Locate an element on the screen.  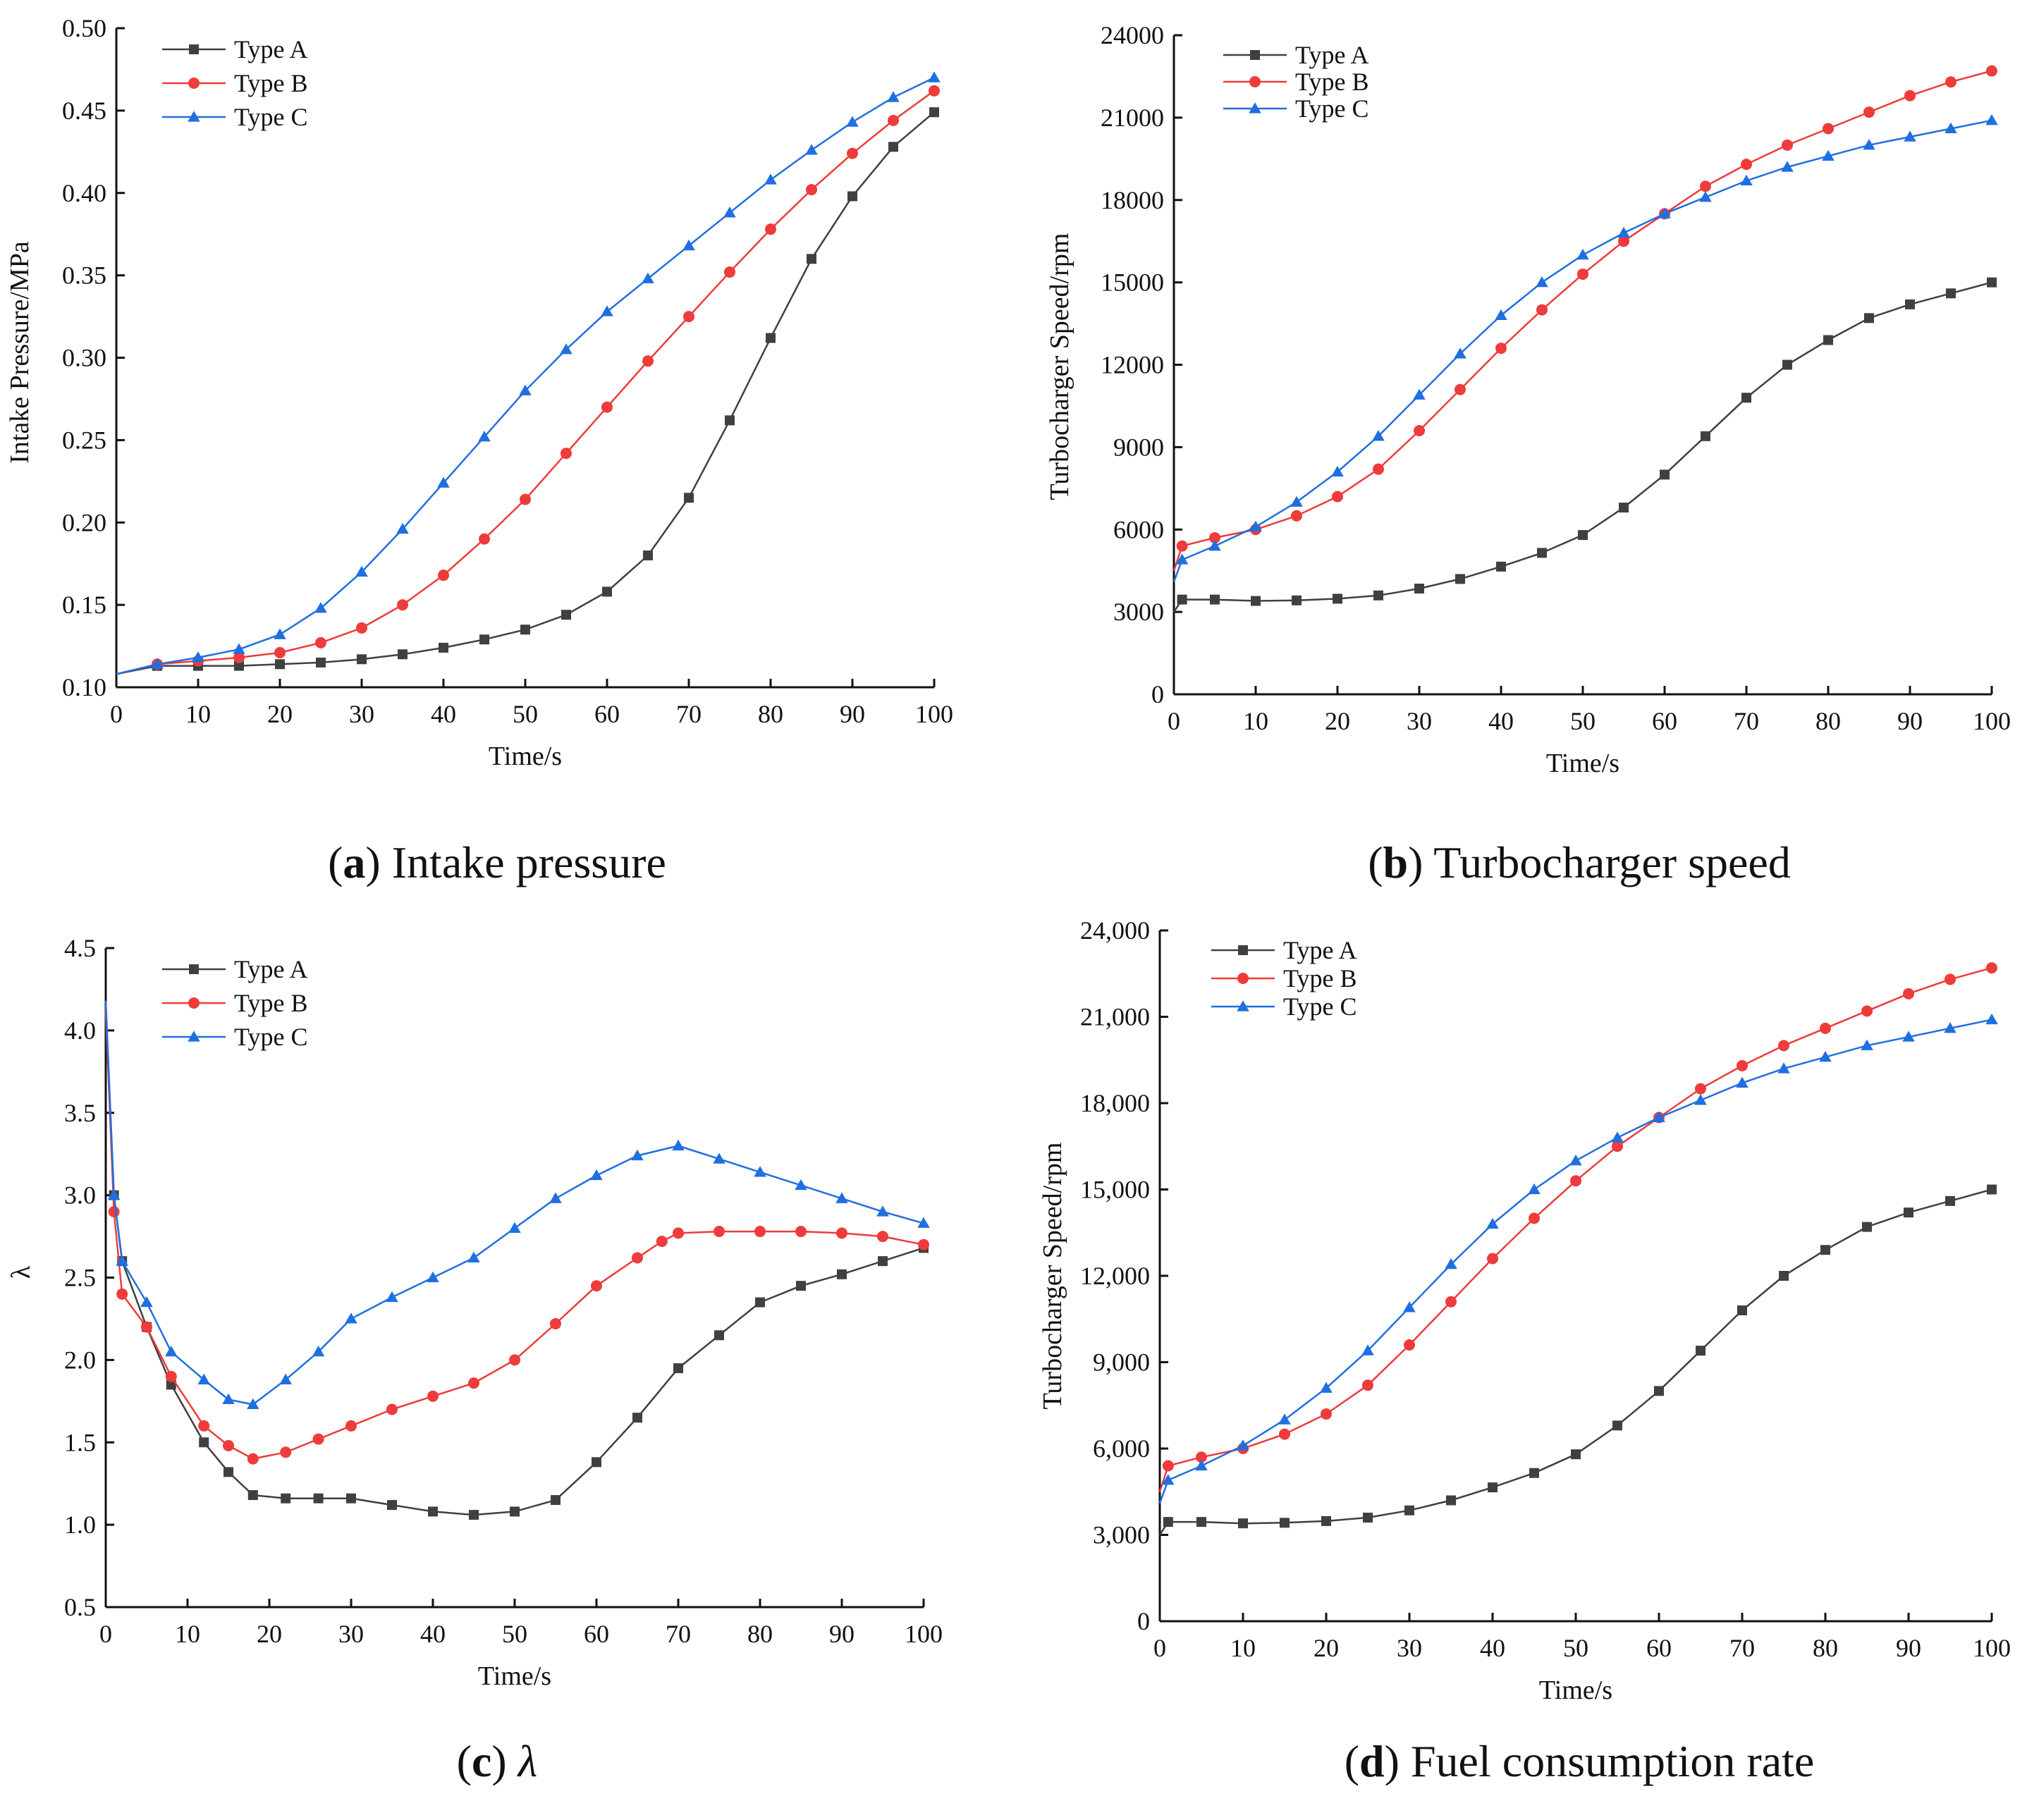
y-tick-label: 15000 is located at coordinates (1132, 283).